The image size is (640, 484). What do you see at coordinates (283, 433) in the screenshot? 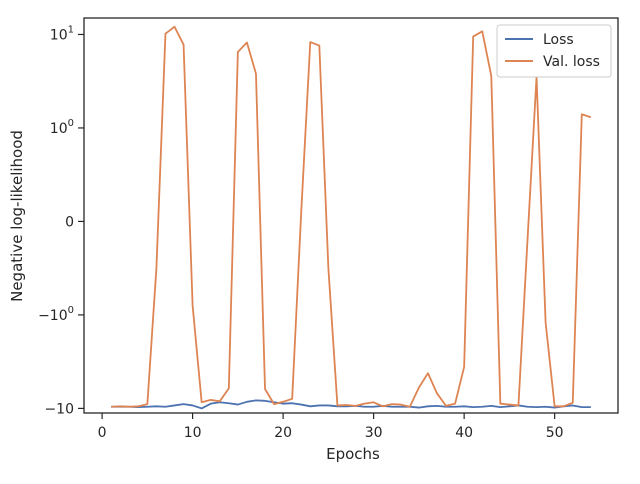
I see `x-tick-label-2: 20` at bounding box center [283, 433].